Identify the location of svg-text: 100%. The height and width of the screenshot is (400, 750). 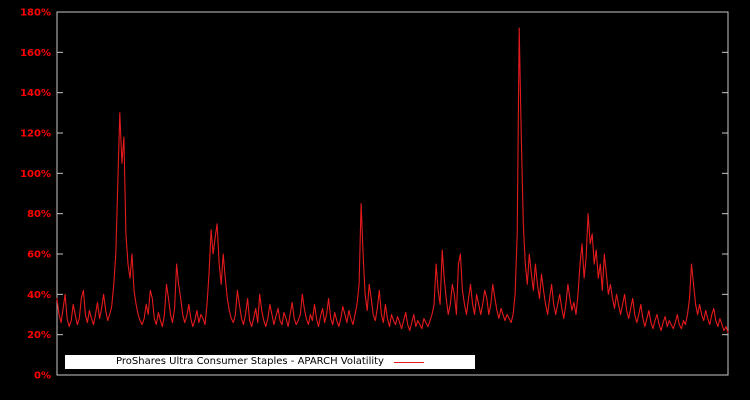
(35, 174).